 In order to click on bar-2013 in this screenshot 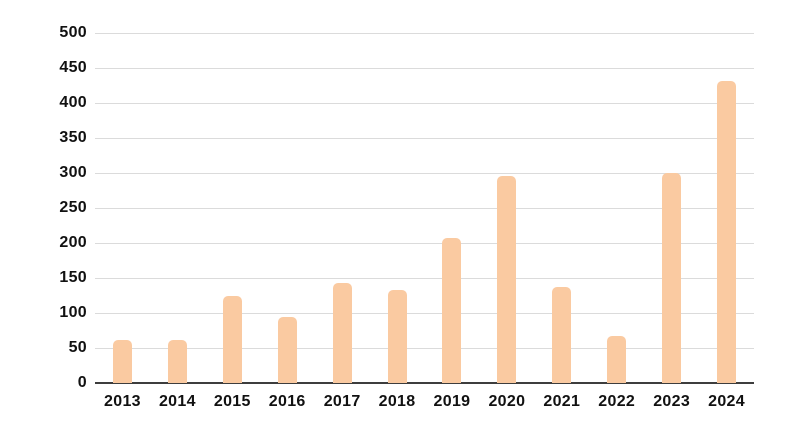, I will do `click(122, 361)`.